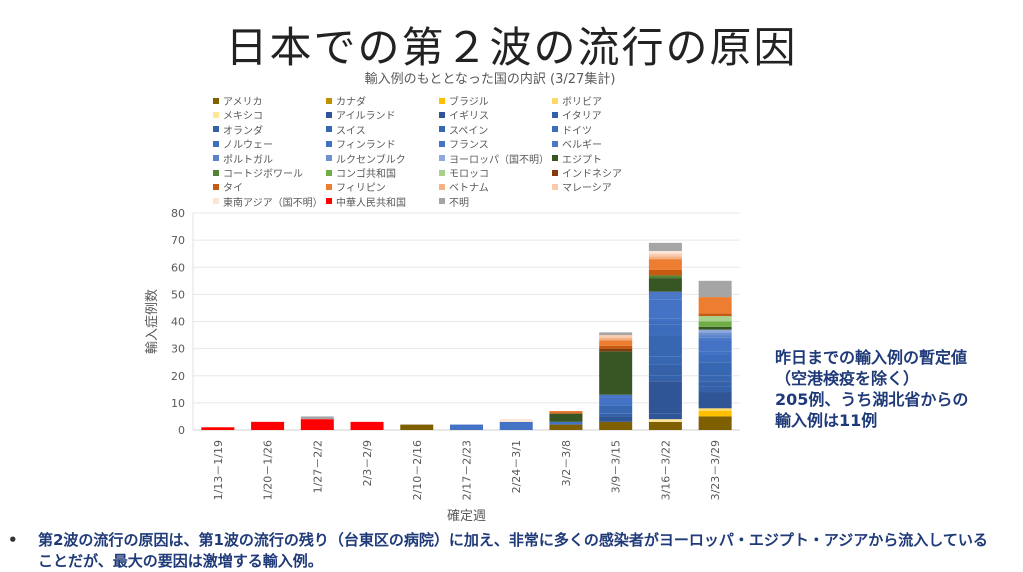  Describe the element at coordinates (490, 79) in the screenshot. I see `chart-title: 輸入例のもととなった国の内訳 (3/27集計)` at that location.